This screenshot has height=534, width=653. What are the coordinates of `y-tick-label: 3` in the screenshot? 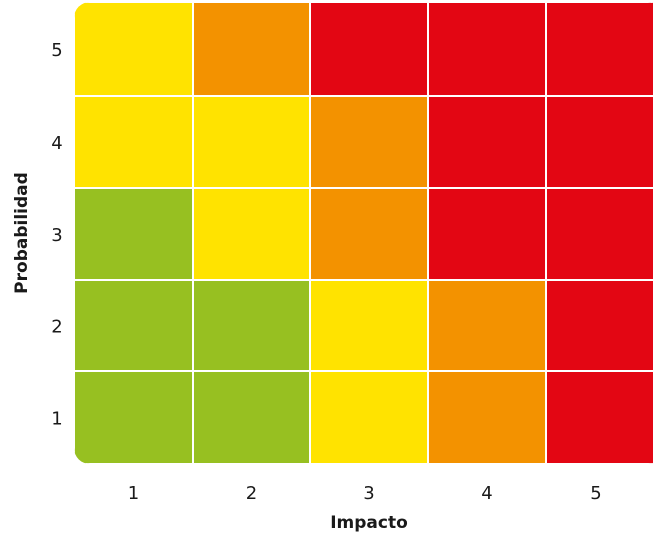 It's located at (56, 235).